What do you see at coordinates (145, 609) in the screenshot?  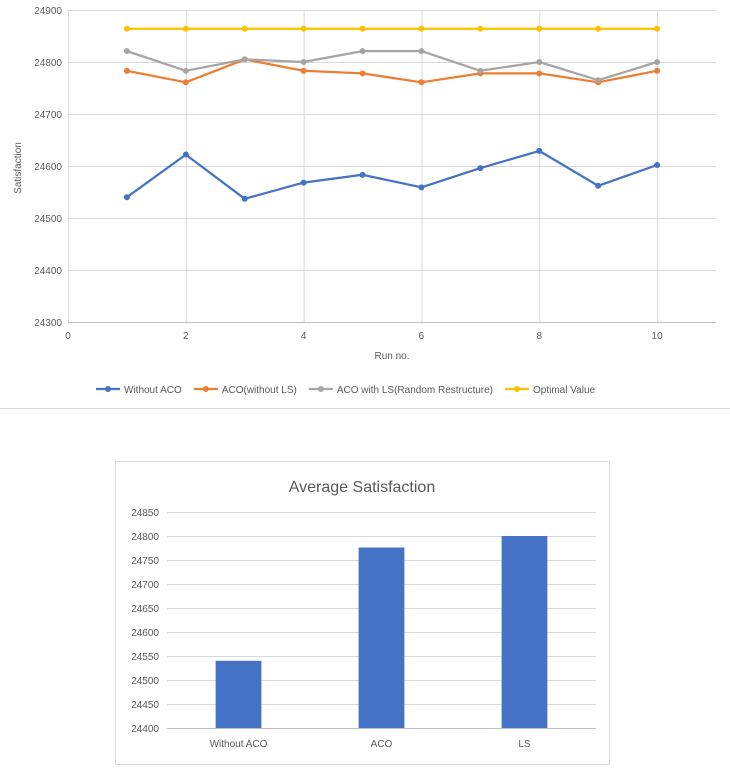 I see `bar-y-tick-label: 24650` at bounding box center [145, 609].